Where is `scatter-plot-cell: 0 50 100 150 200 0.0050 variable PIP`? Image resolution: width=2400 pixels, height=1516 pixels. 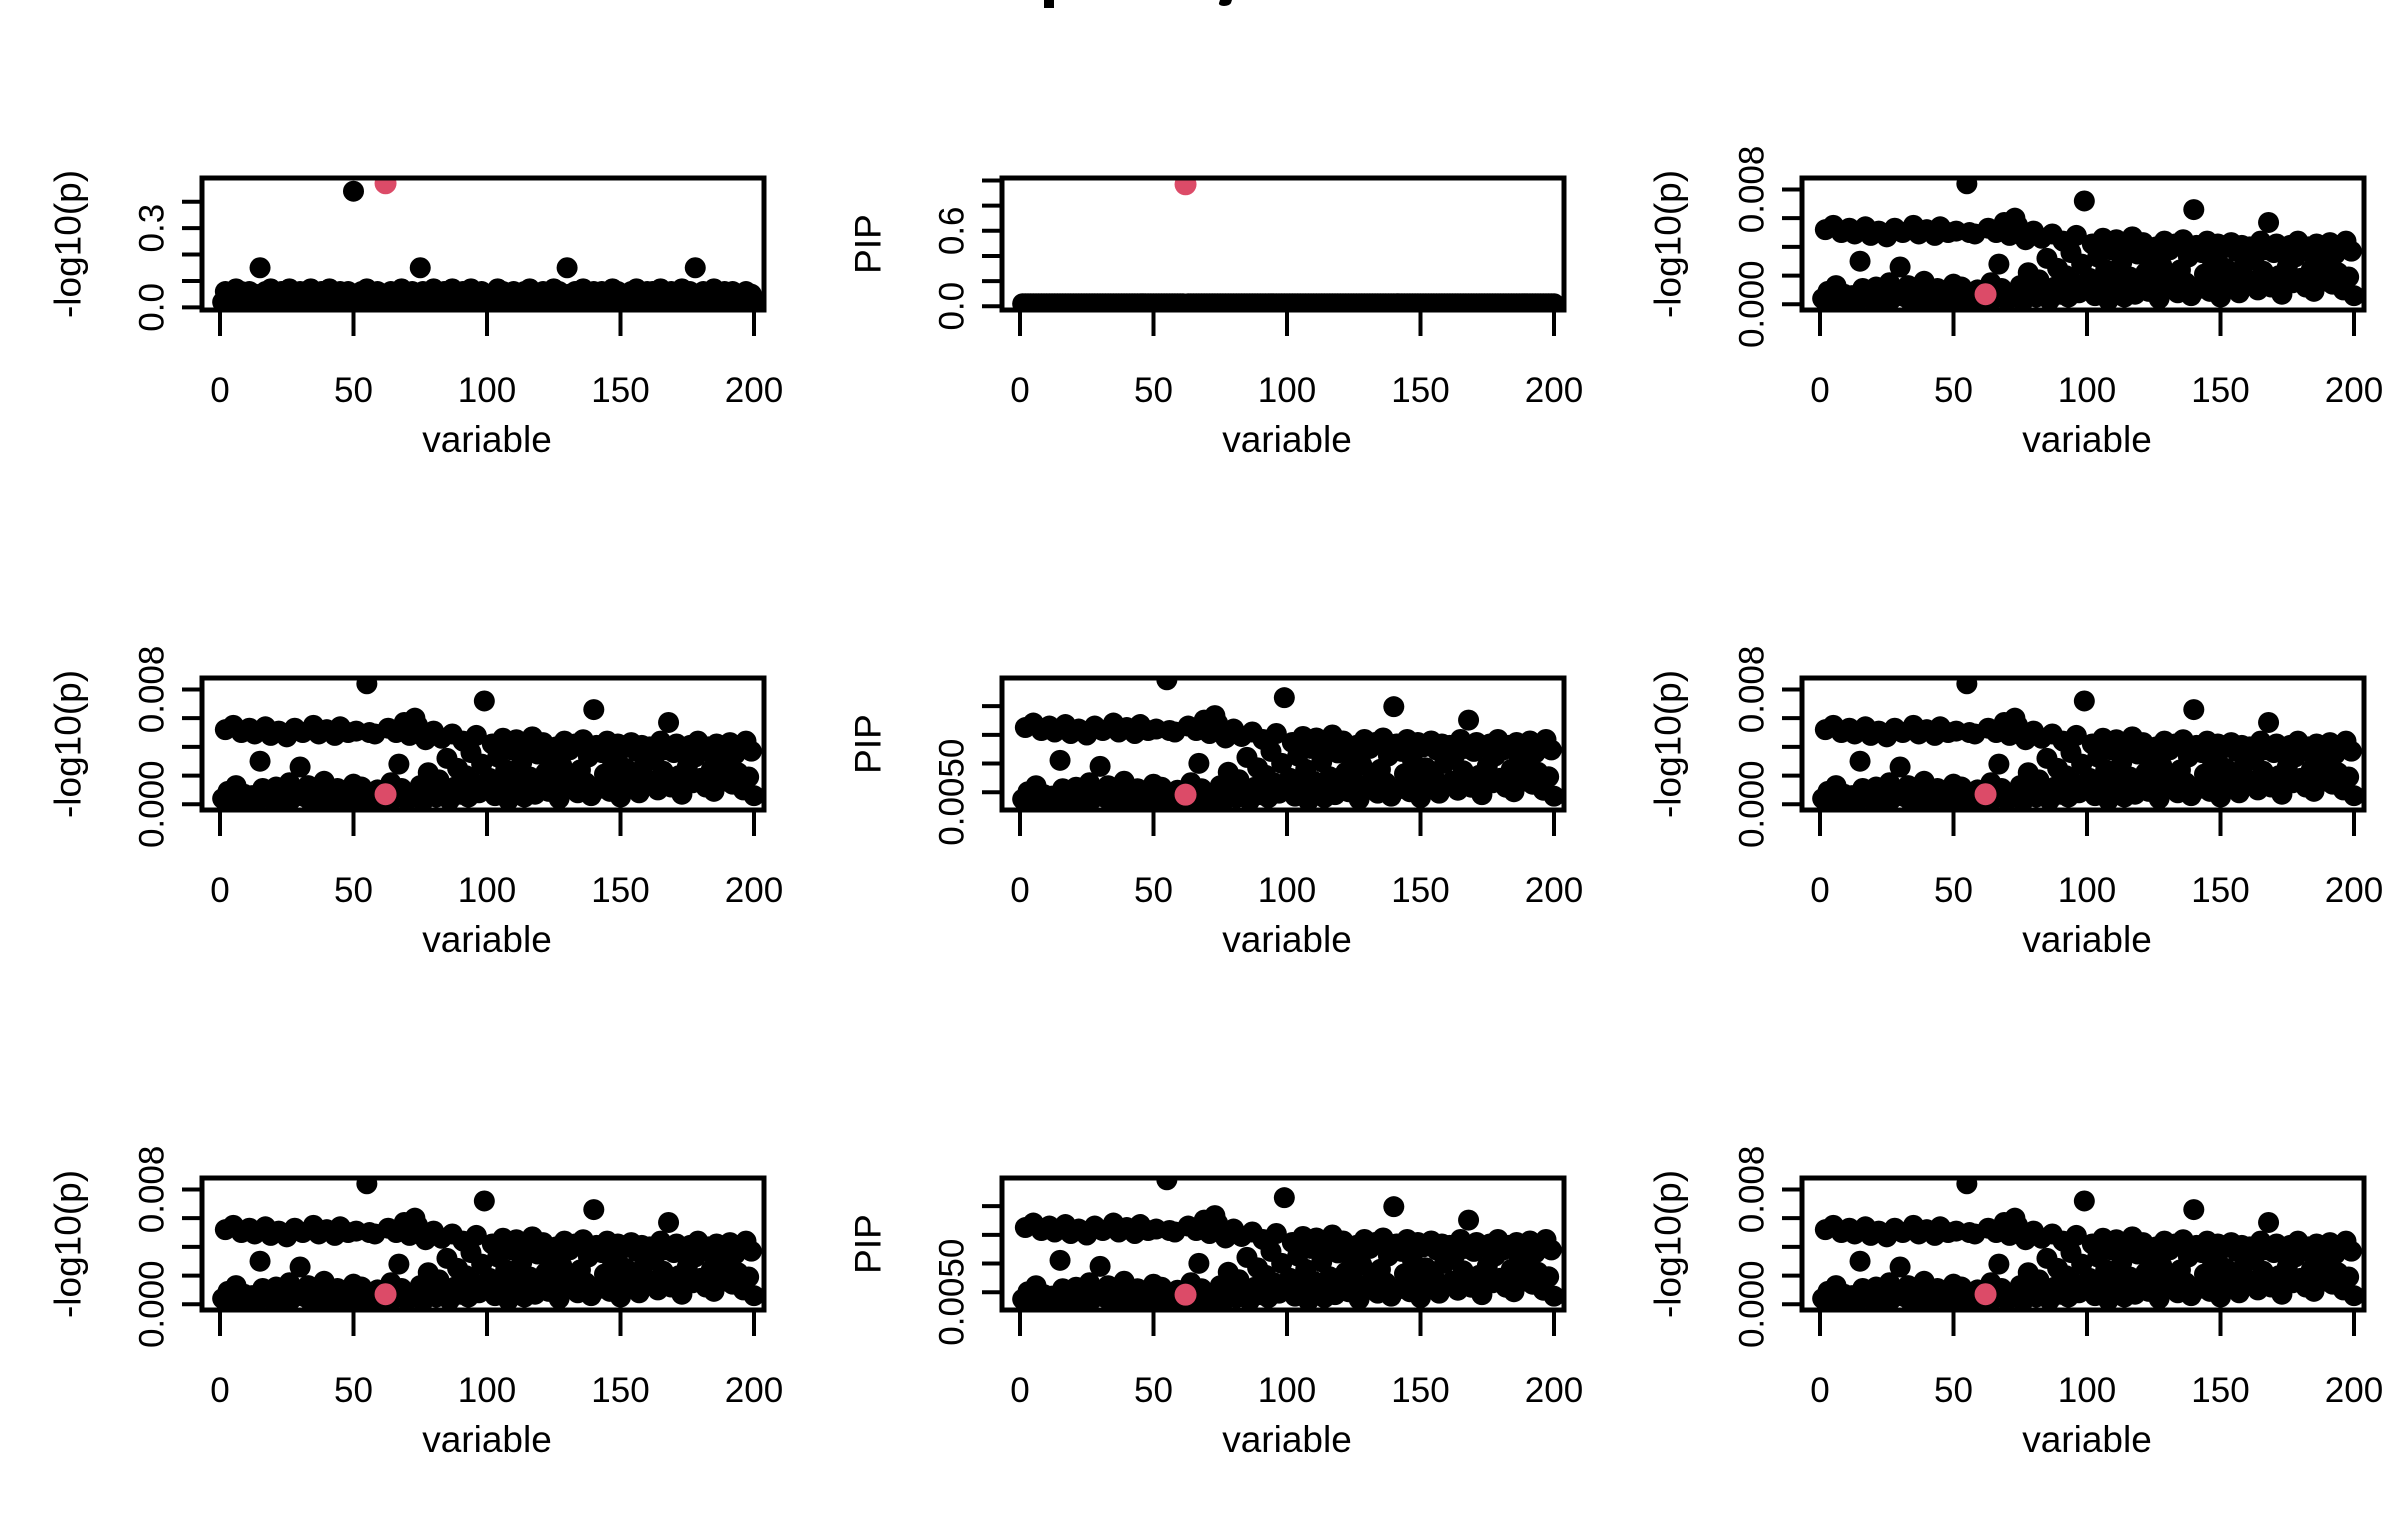 scatter-plot-cell: 0 50 100 150 200 0.0050 variable PIP is located at coordinates (1240, 766).